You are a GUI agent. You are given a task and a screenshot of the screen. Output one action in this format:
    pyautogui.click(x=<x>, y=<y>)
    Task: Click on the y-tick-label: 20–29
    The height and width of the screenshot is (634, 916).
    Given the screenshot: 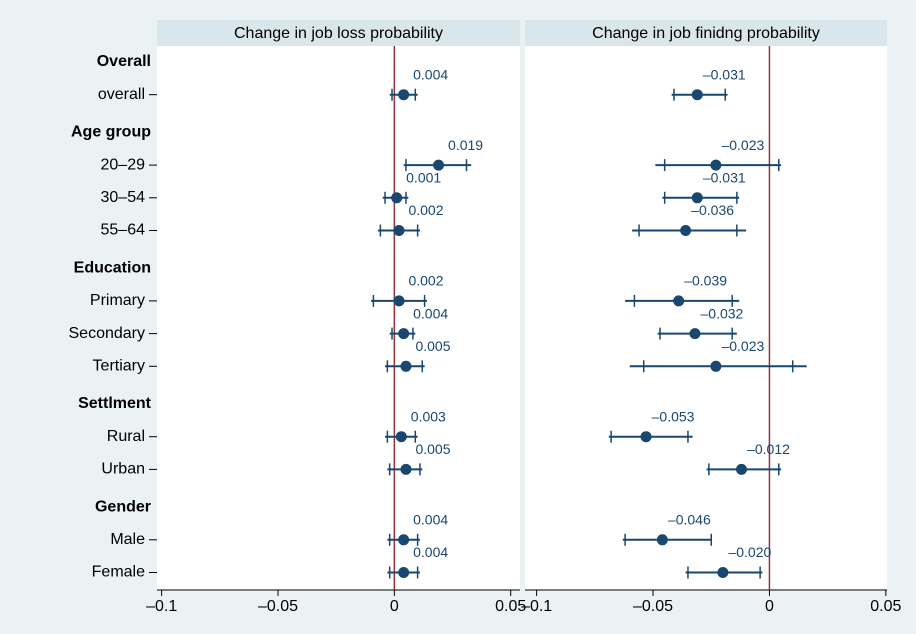 What is the action you would take?
    pyautogui.click(x=123, y=164)
    